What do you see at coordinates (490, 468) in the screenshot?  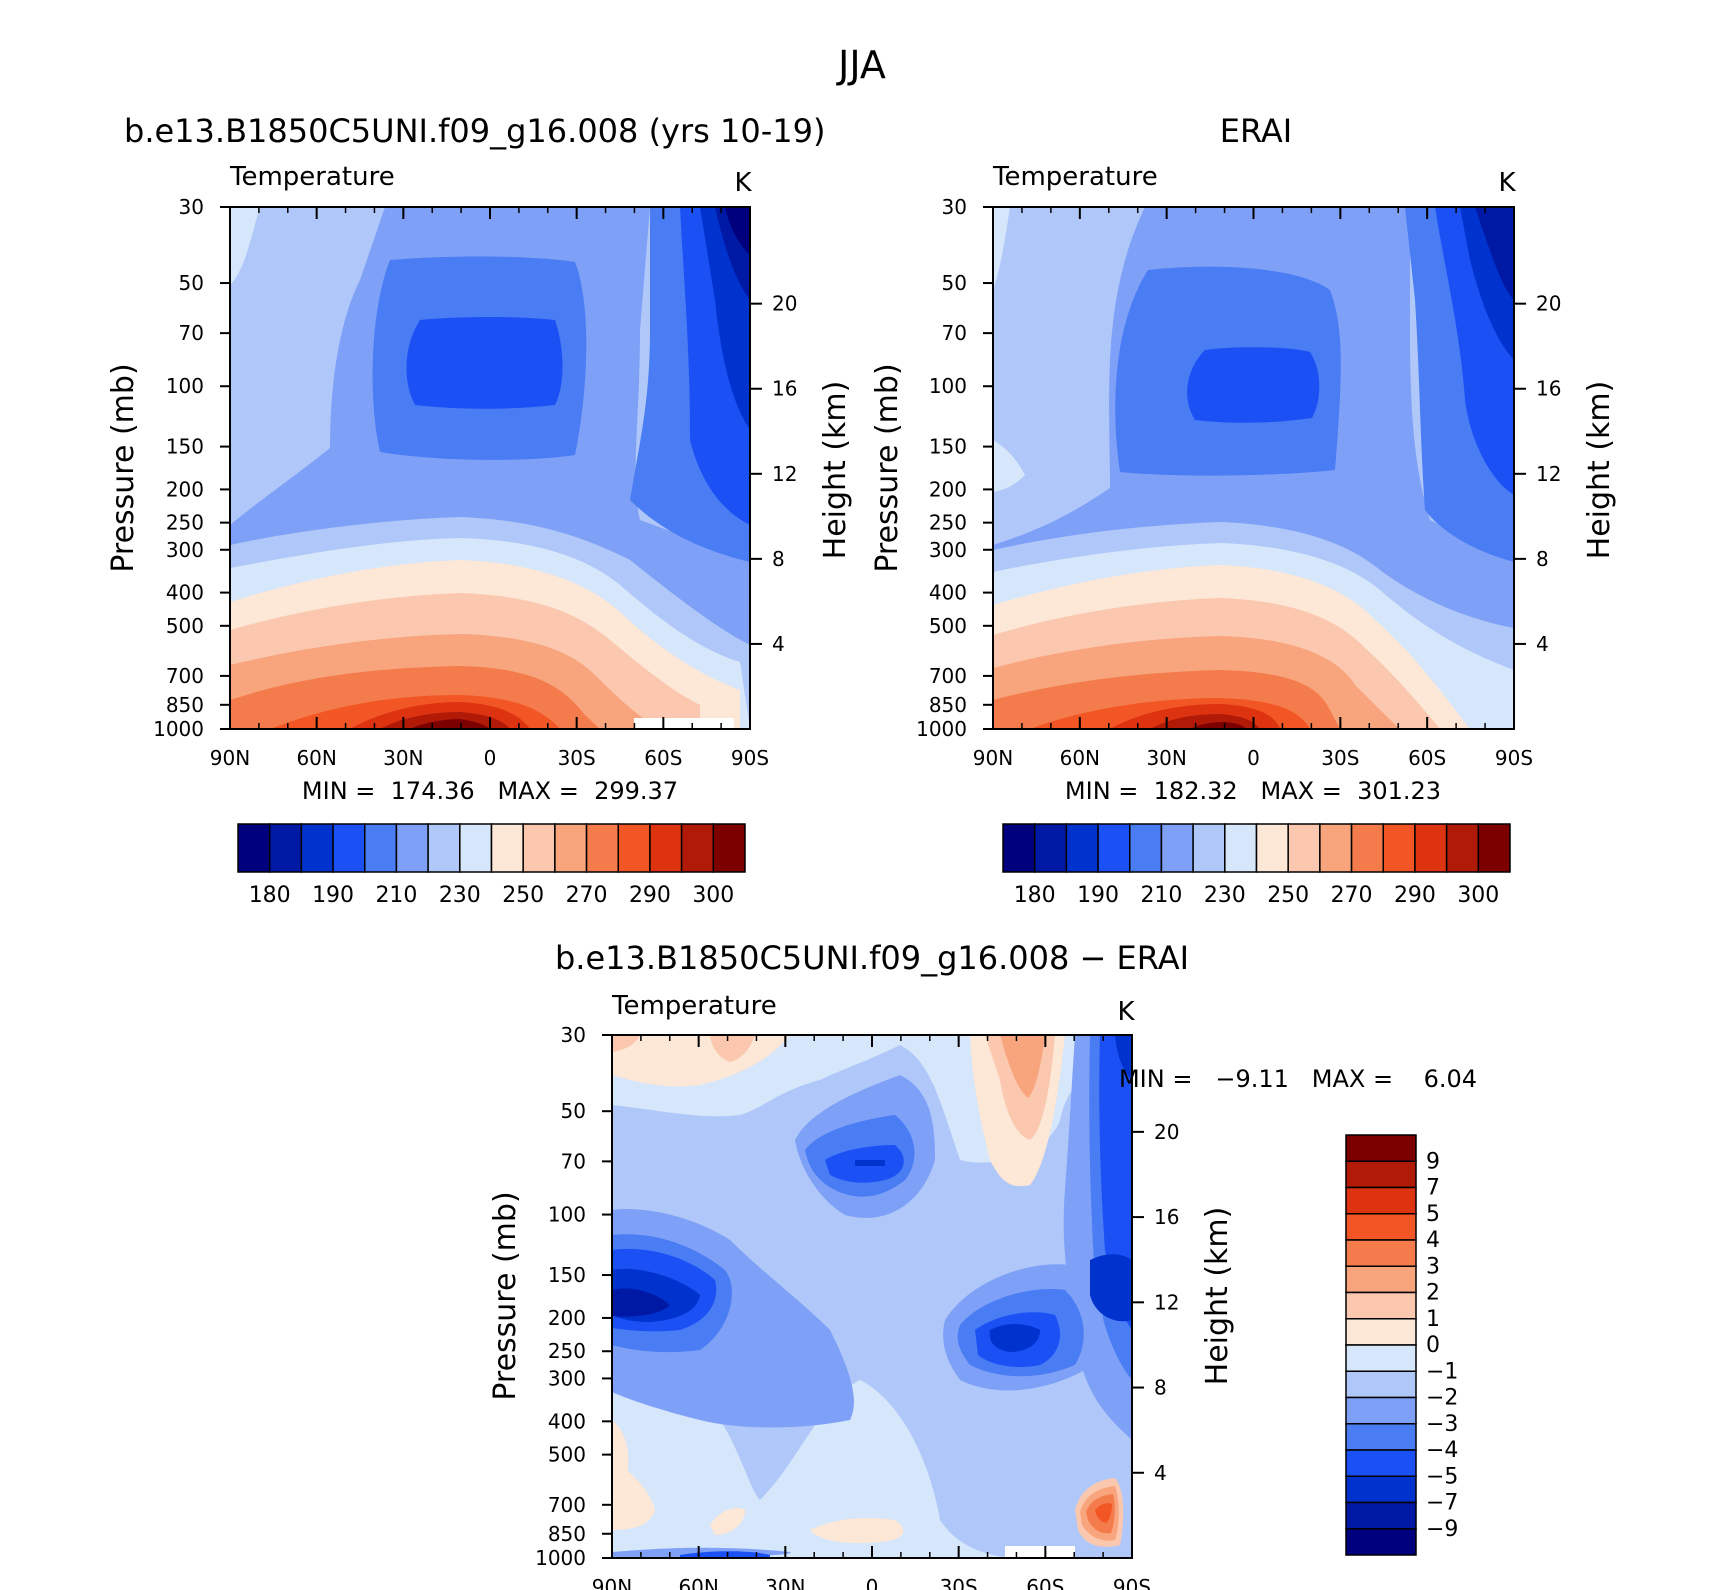 I see `panel-model-contours` at bounding box center [490, 468].